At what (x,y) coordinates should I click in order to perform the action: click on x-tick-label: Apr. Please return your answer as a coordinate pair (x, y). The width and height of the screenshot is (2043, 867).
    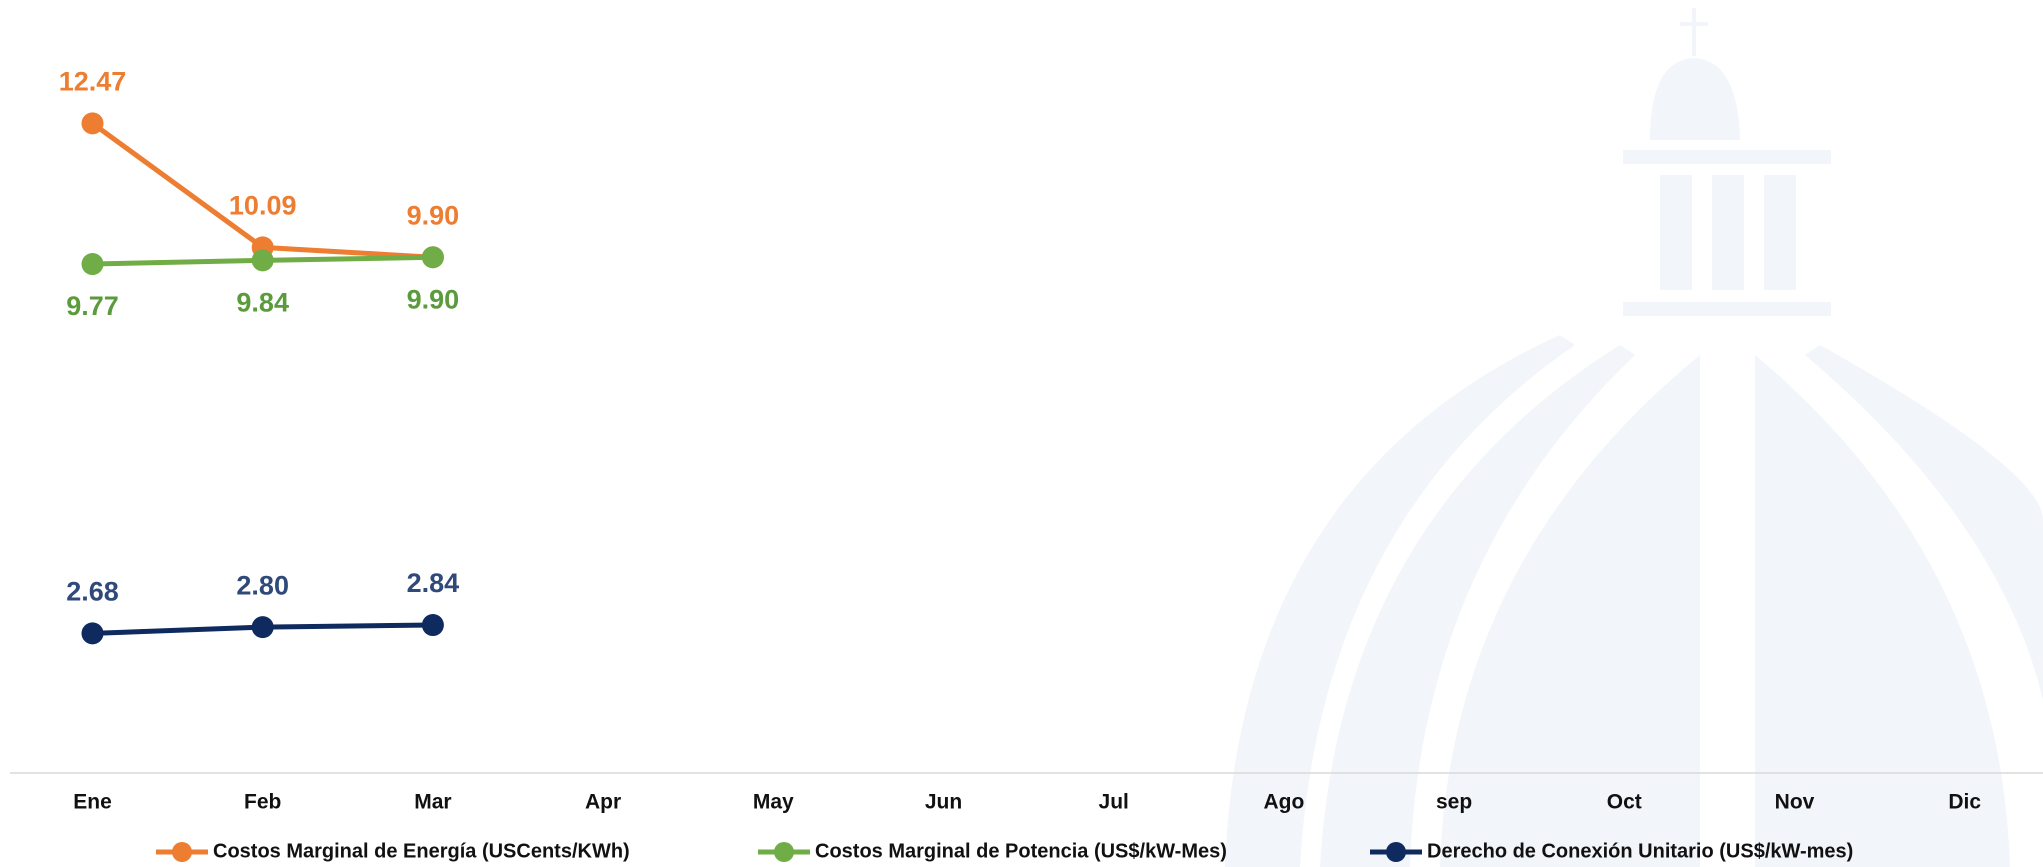
    Looking at the image, I should click on (603, 802).